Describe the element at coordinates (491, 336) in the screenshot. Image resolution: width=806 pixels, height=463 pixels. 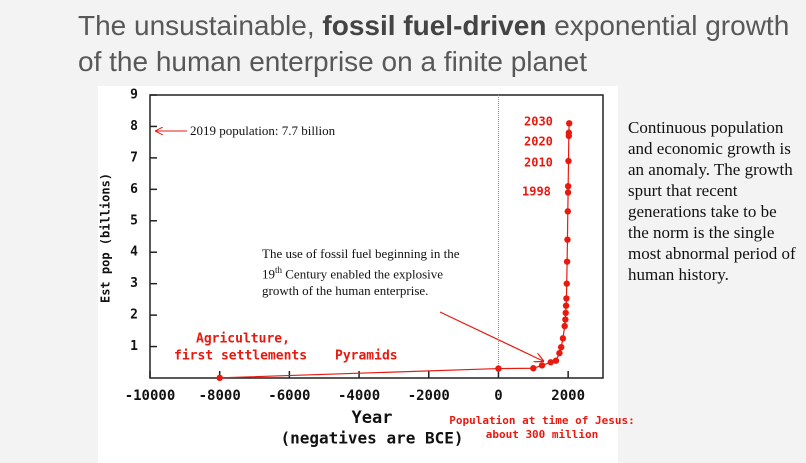
I see `arrow` at that location.